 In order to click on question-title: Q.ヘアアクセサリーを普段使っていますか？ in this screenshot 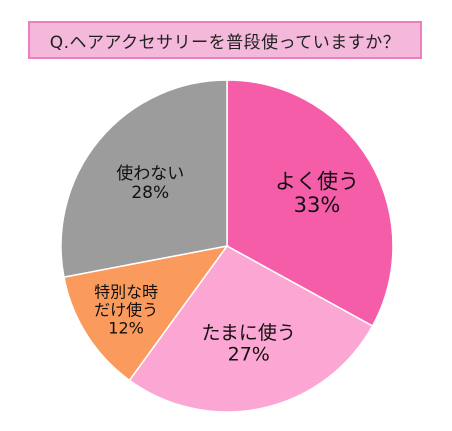, I will do `click(225, 40)`.